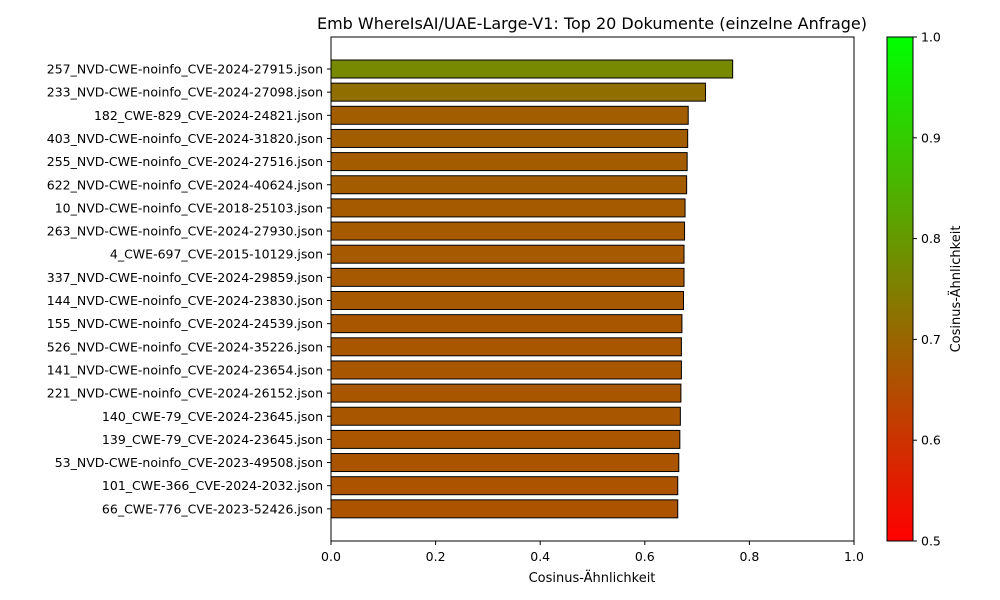 This screenshot has height=600, width=1000. I want to click on colorbar-label: Cosinus-Ähnlichkeit, so click(956, 289).